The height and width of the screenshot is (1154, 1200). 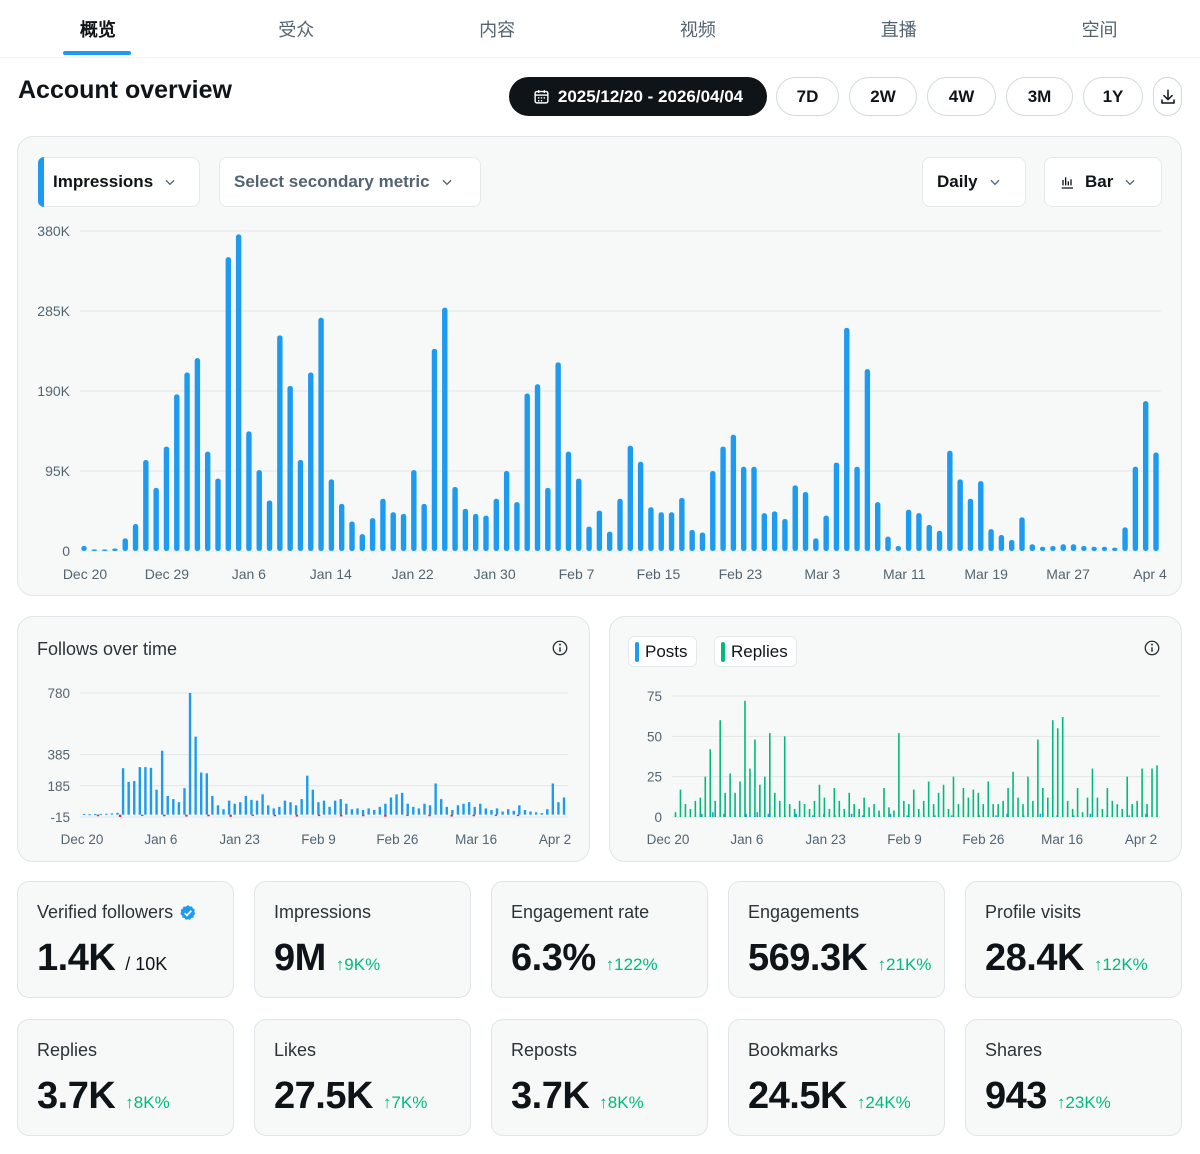 I want to click on stat-value-row: 1.4K / 10K, so click(x=102, y=958).